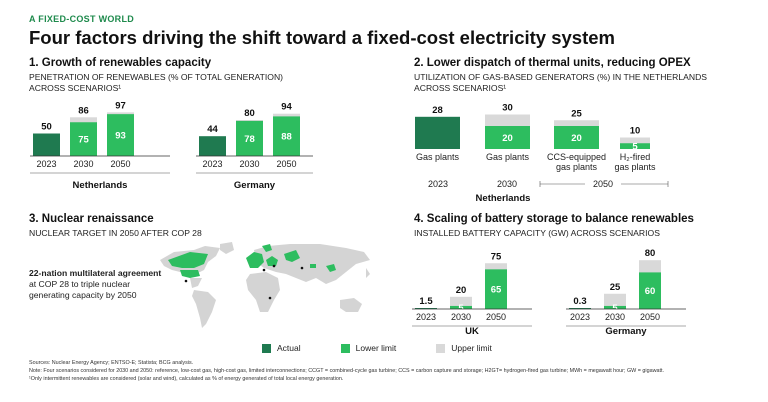 Image resolution: width=768 pixels, height=402 pixels. I want to click on renew-de-2050-label-lower: 88, so click(286, 137).